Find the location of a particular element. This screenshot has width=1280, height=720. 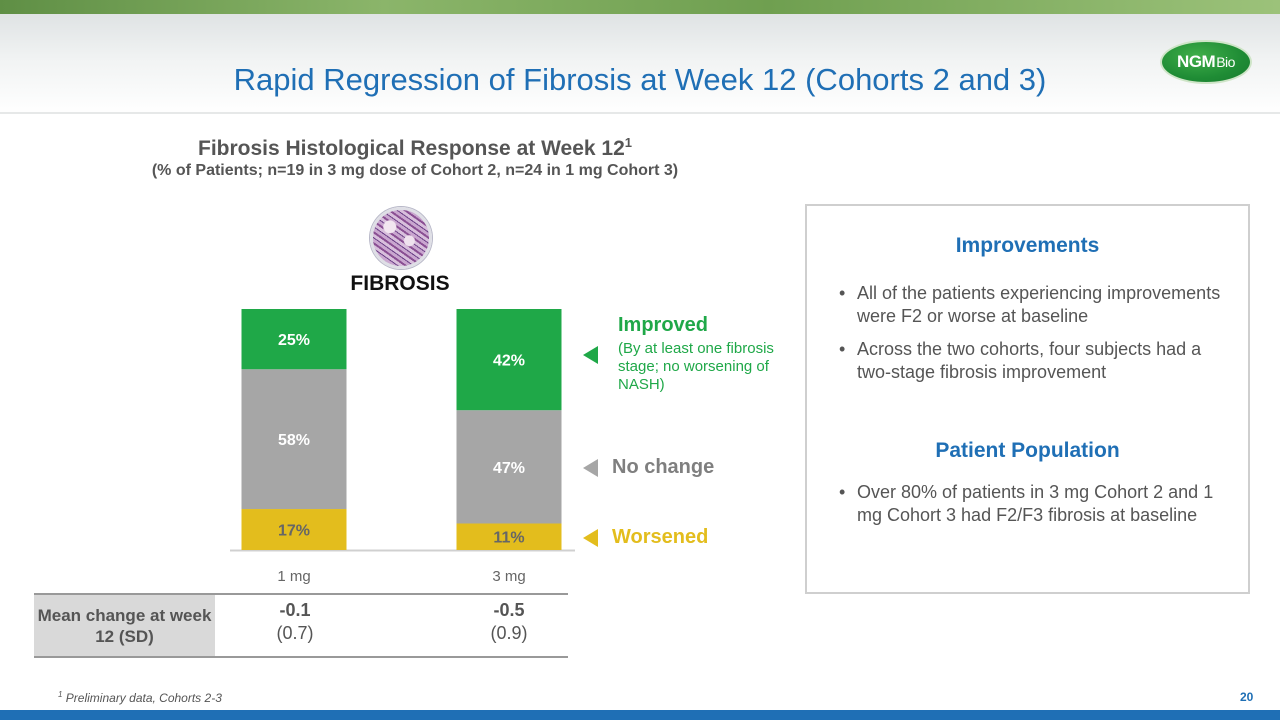

legend-worsened: Worsened is located at coordinates (660, 537).